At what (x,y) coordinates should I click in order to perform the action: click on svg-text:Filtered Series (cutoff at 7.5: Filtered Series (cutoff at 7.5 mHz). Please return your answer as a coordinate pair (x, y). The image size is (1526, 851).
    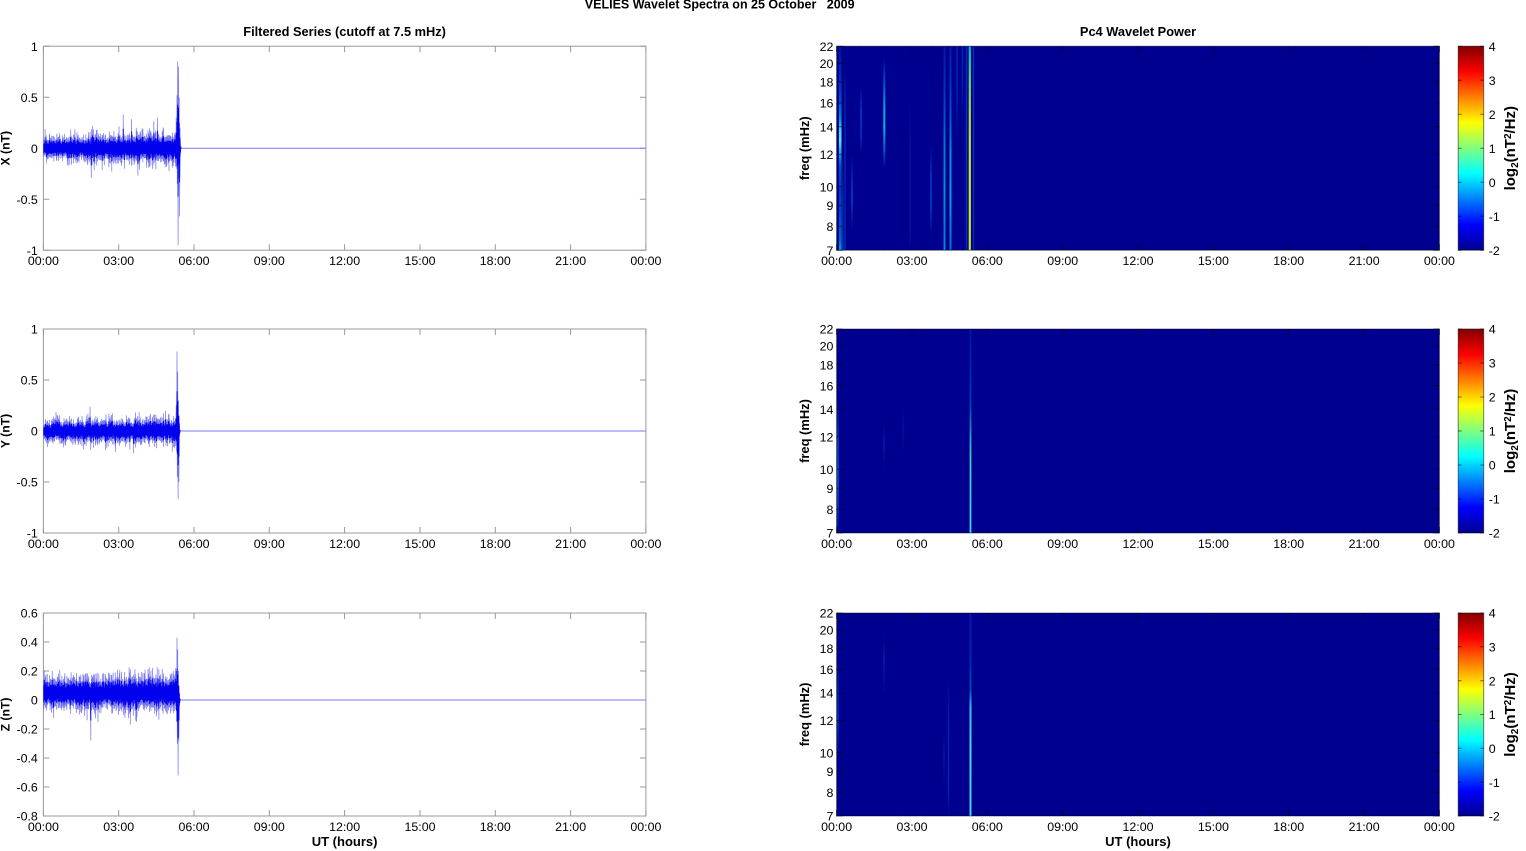
    Looking at the image, I should click on (344, 31).